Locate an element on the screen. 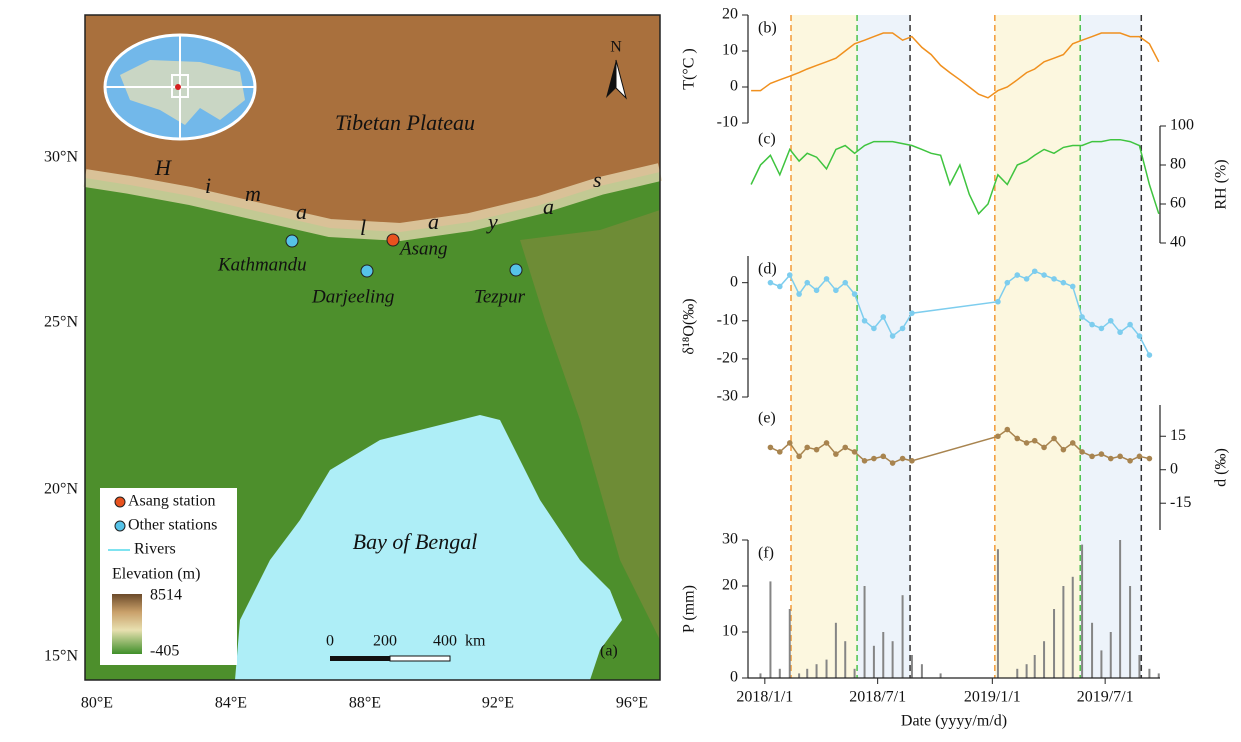 This screenshot has height=742, width=1241. legend-label: Asang station is located at coordinates (172, 501).